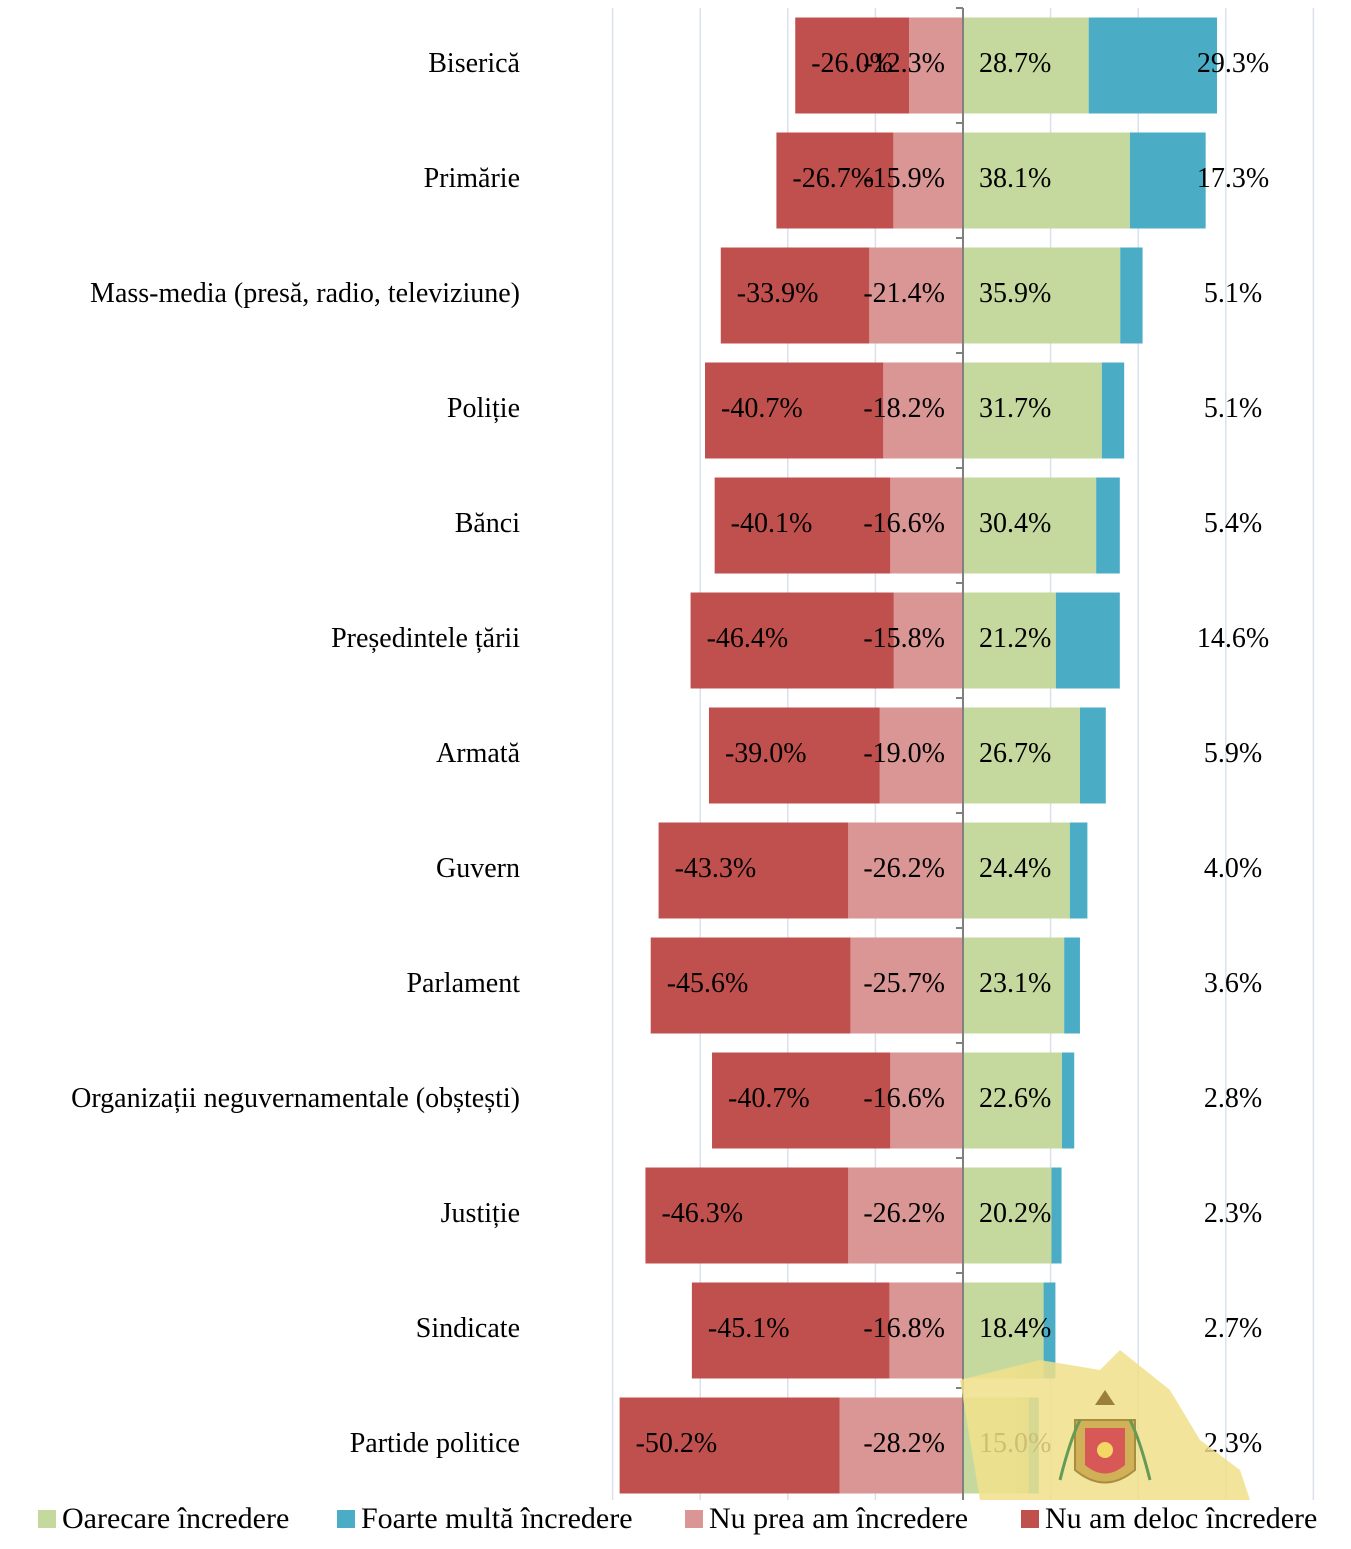 Image resolution: width=1351 pixels, height=1549 pixels. I want to click on data-label-oarecare: 18.4%, so click(1015, 1328).